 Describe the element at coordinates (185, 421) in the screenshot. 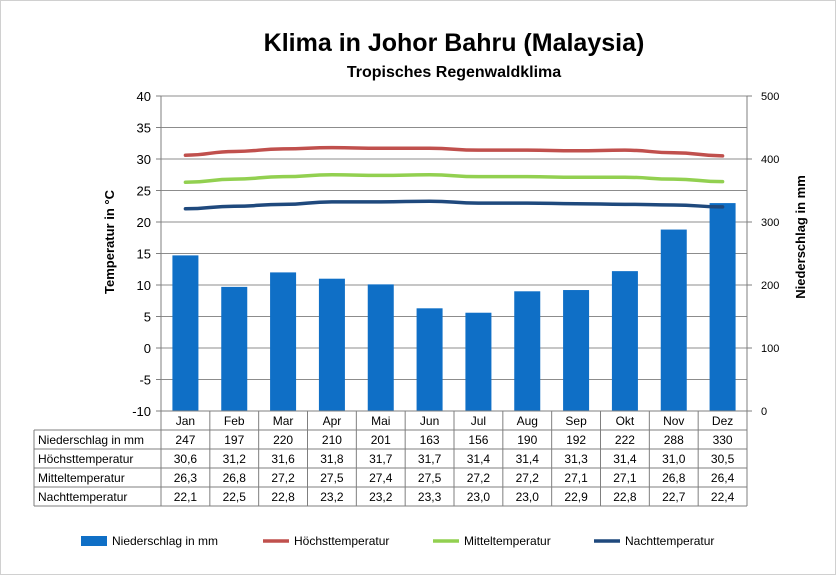

I see `x-tick-label: Jan` at that location.